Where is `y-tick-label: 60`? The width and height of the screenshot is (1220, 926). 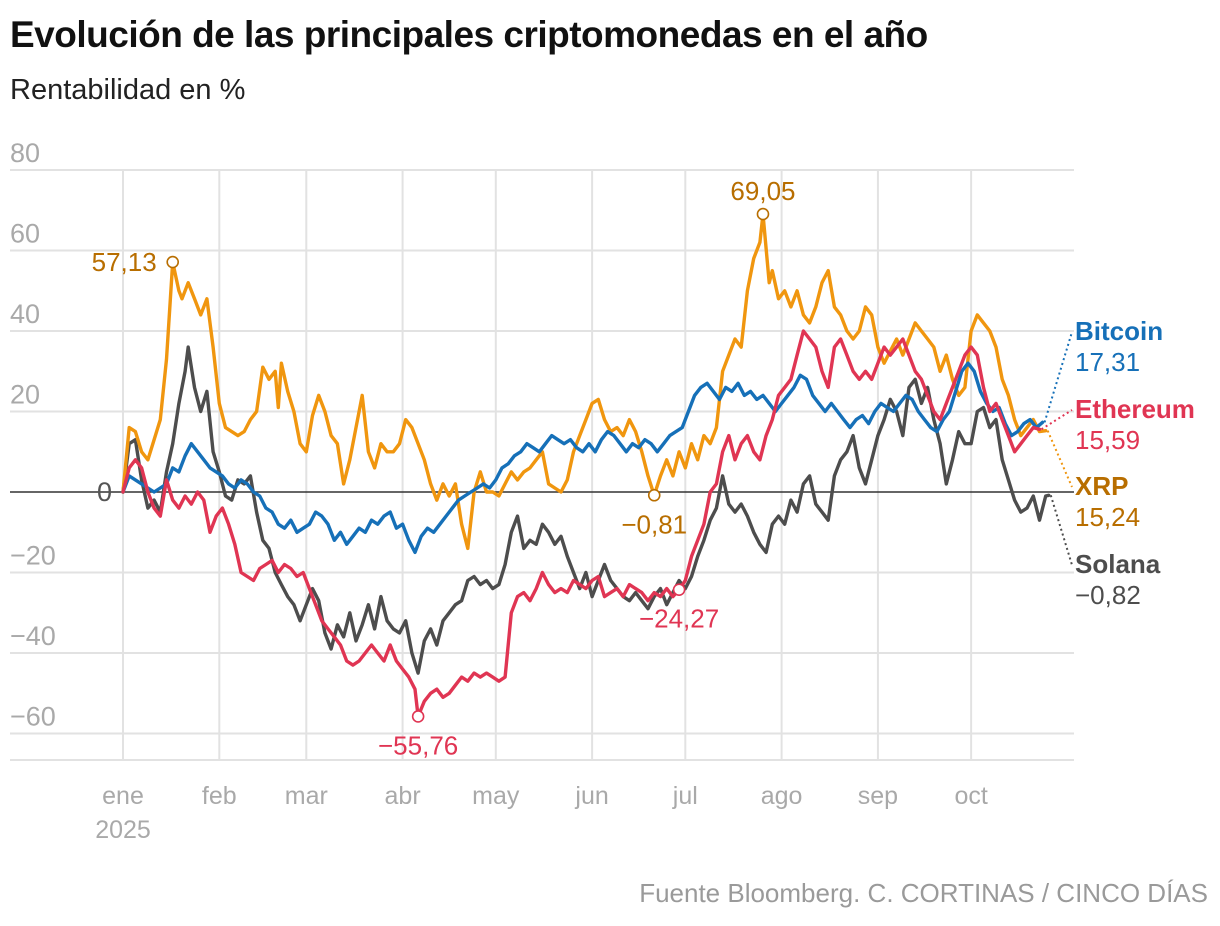 y-tick-label: 60 is located at coordinates (25, 234).